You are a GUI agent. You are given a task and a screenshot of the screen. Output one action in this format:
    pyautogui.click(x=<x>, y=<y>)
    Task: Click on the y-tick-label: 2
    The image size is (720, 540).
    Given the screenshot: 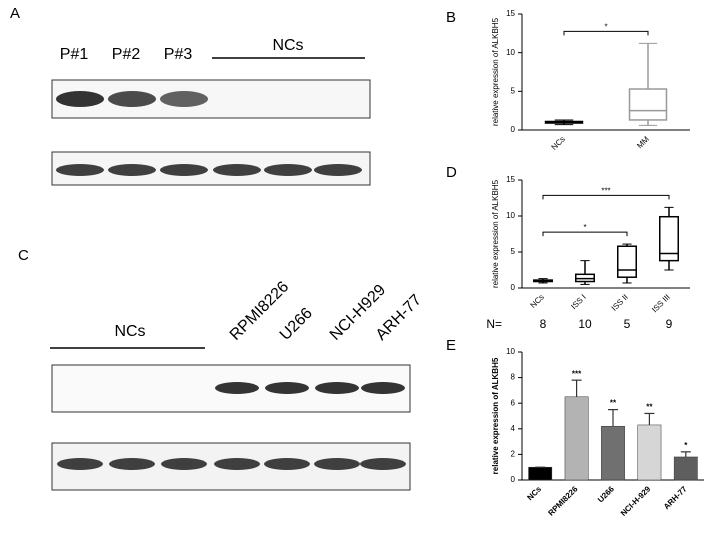 What is the action you would take?
    pyautogui.click(x=513, y=454)
    